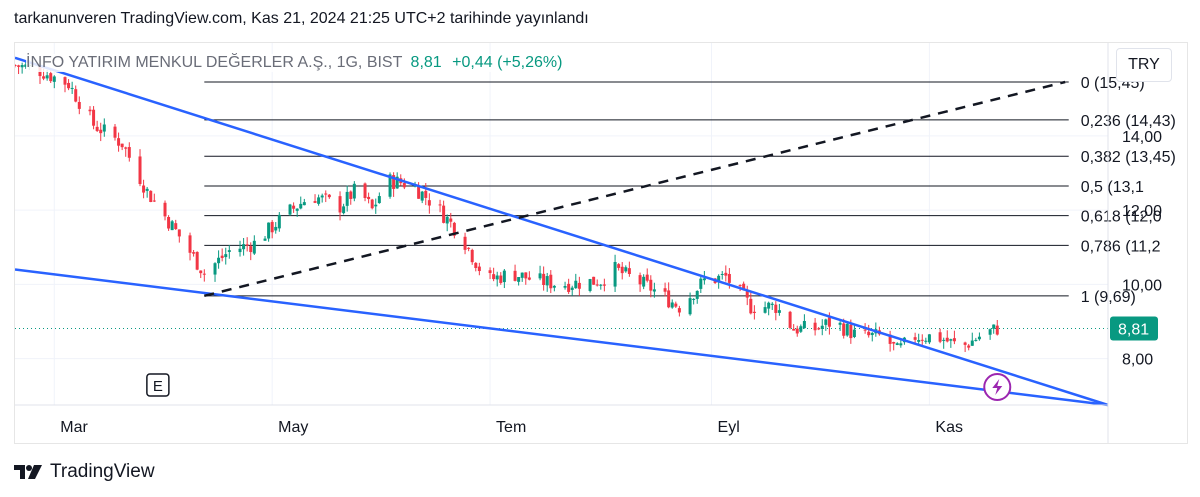 Image resolution: width=1200 pixels, height=497 pixels. I want to click on x-tick-label: Tem, so click(511, 427).